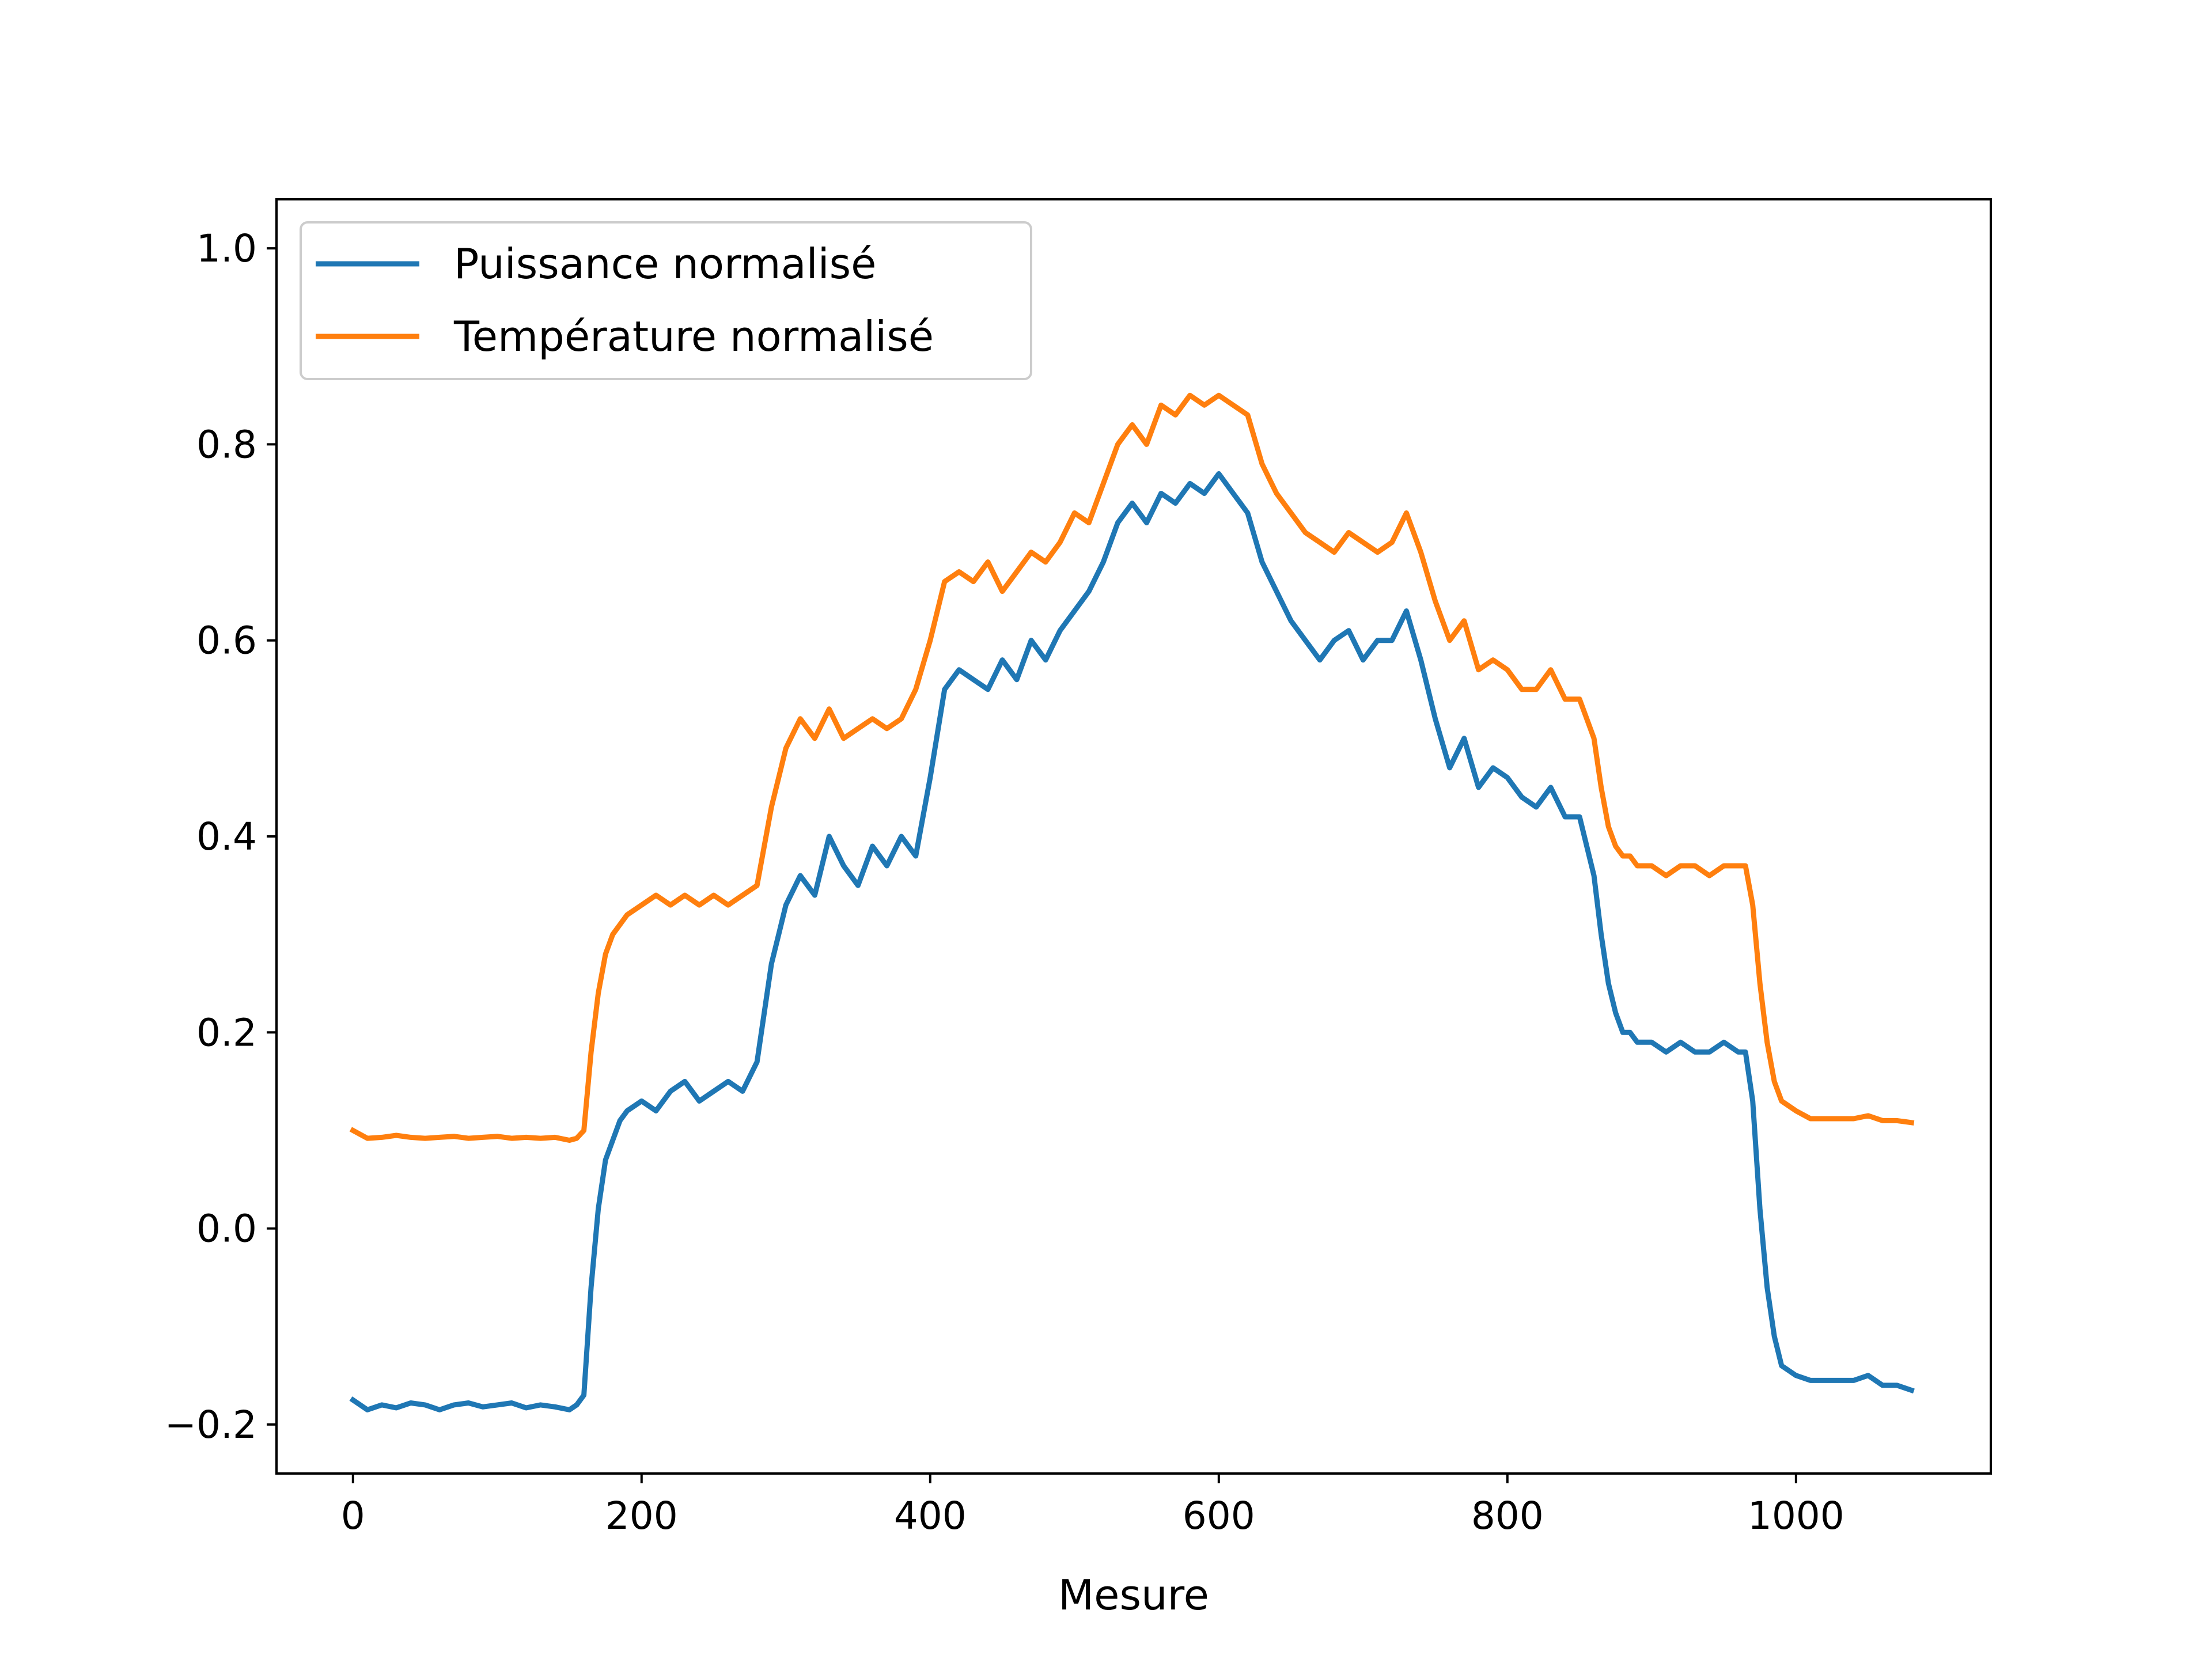 This screenshot has width=2212, height=1659. What do you see at coordinates (930, 1516) in the screenshot?
I see `x-tick-label: 400` at bounding box center [930, 1516].